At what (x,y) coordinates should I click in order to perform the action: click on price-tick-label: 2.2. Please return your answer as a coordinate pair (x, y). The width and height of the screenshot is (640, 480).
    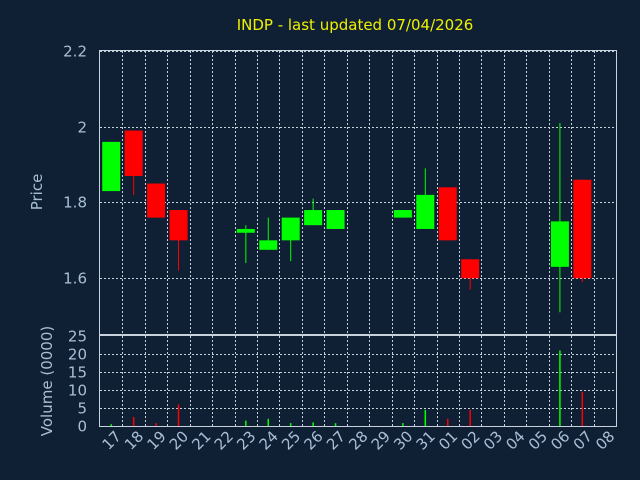
    Looking at the image, I should click on (75, 52).